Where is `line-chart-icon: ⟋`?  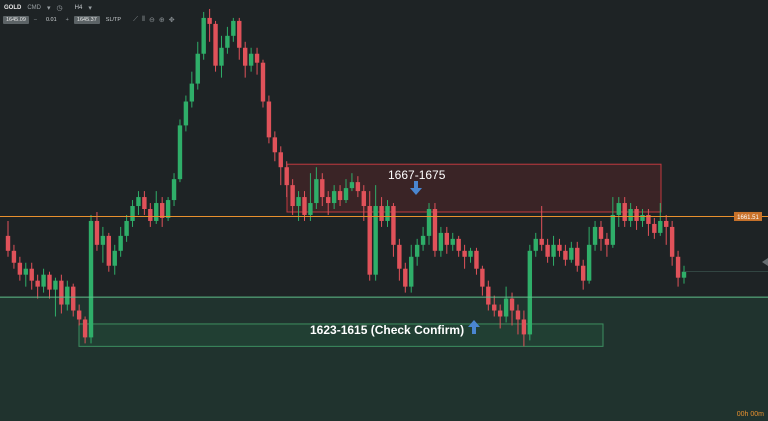
line-chart-icon: ⟋ is located at coordinates (135, 19).